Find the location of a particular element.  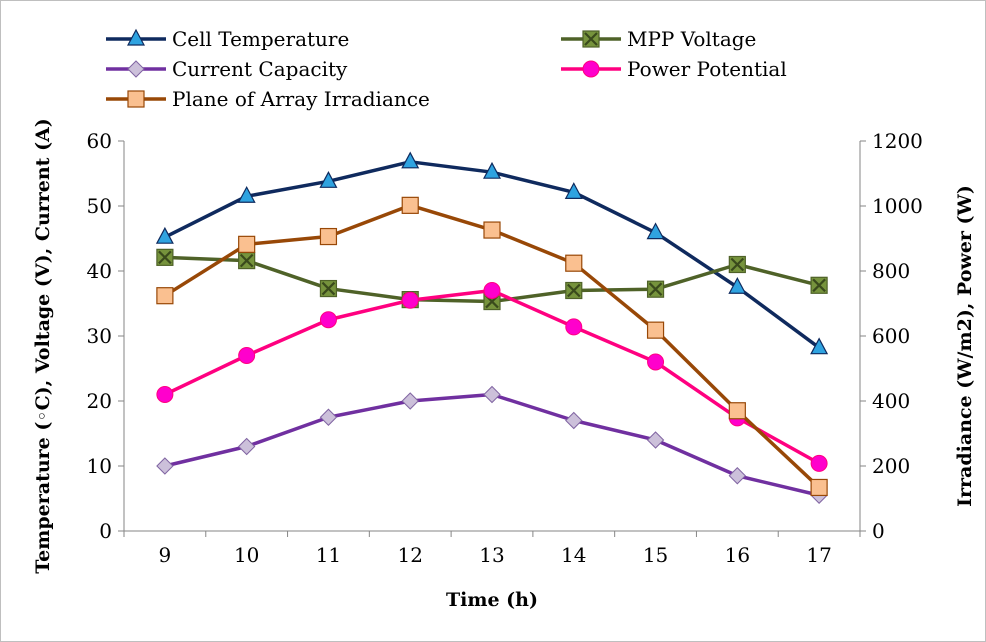

y-left-tick-label: 20 is located at coordinates (99, 401).